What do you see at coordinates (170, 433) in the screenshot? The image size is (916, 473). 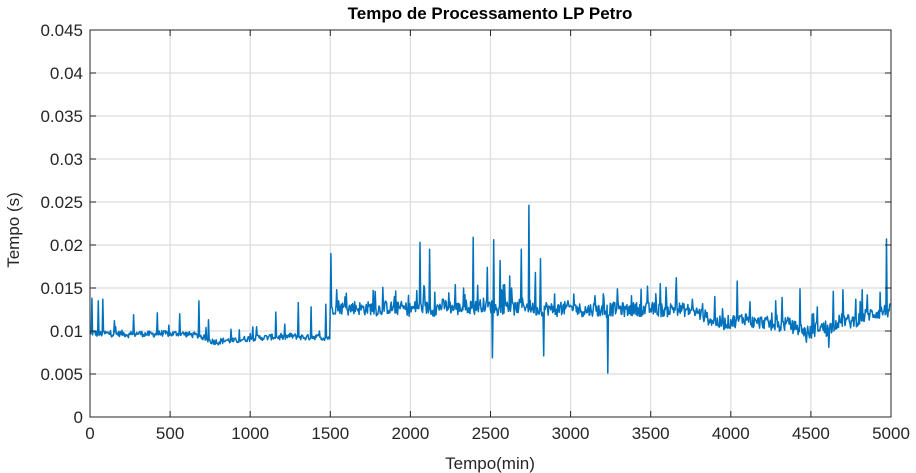 I see `x-tick-label: 500` at bounding box center [170, 433].